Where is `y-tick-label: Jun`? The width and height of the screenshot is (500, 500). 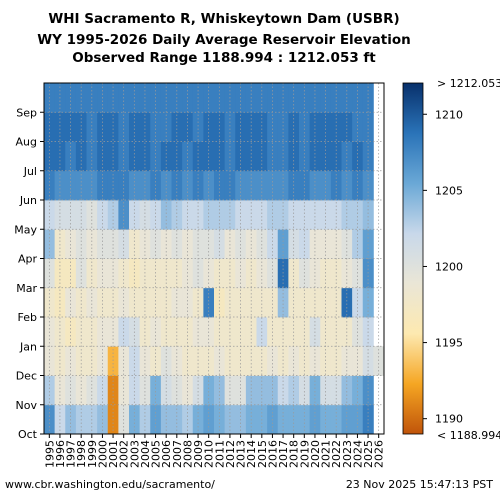
y-tick-label: Jun is located at coordinates (28, 200).